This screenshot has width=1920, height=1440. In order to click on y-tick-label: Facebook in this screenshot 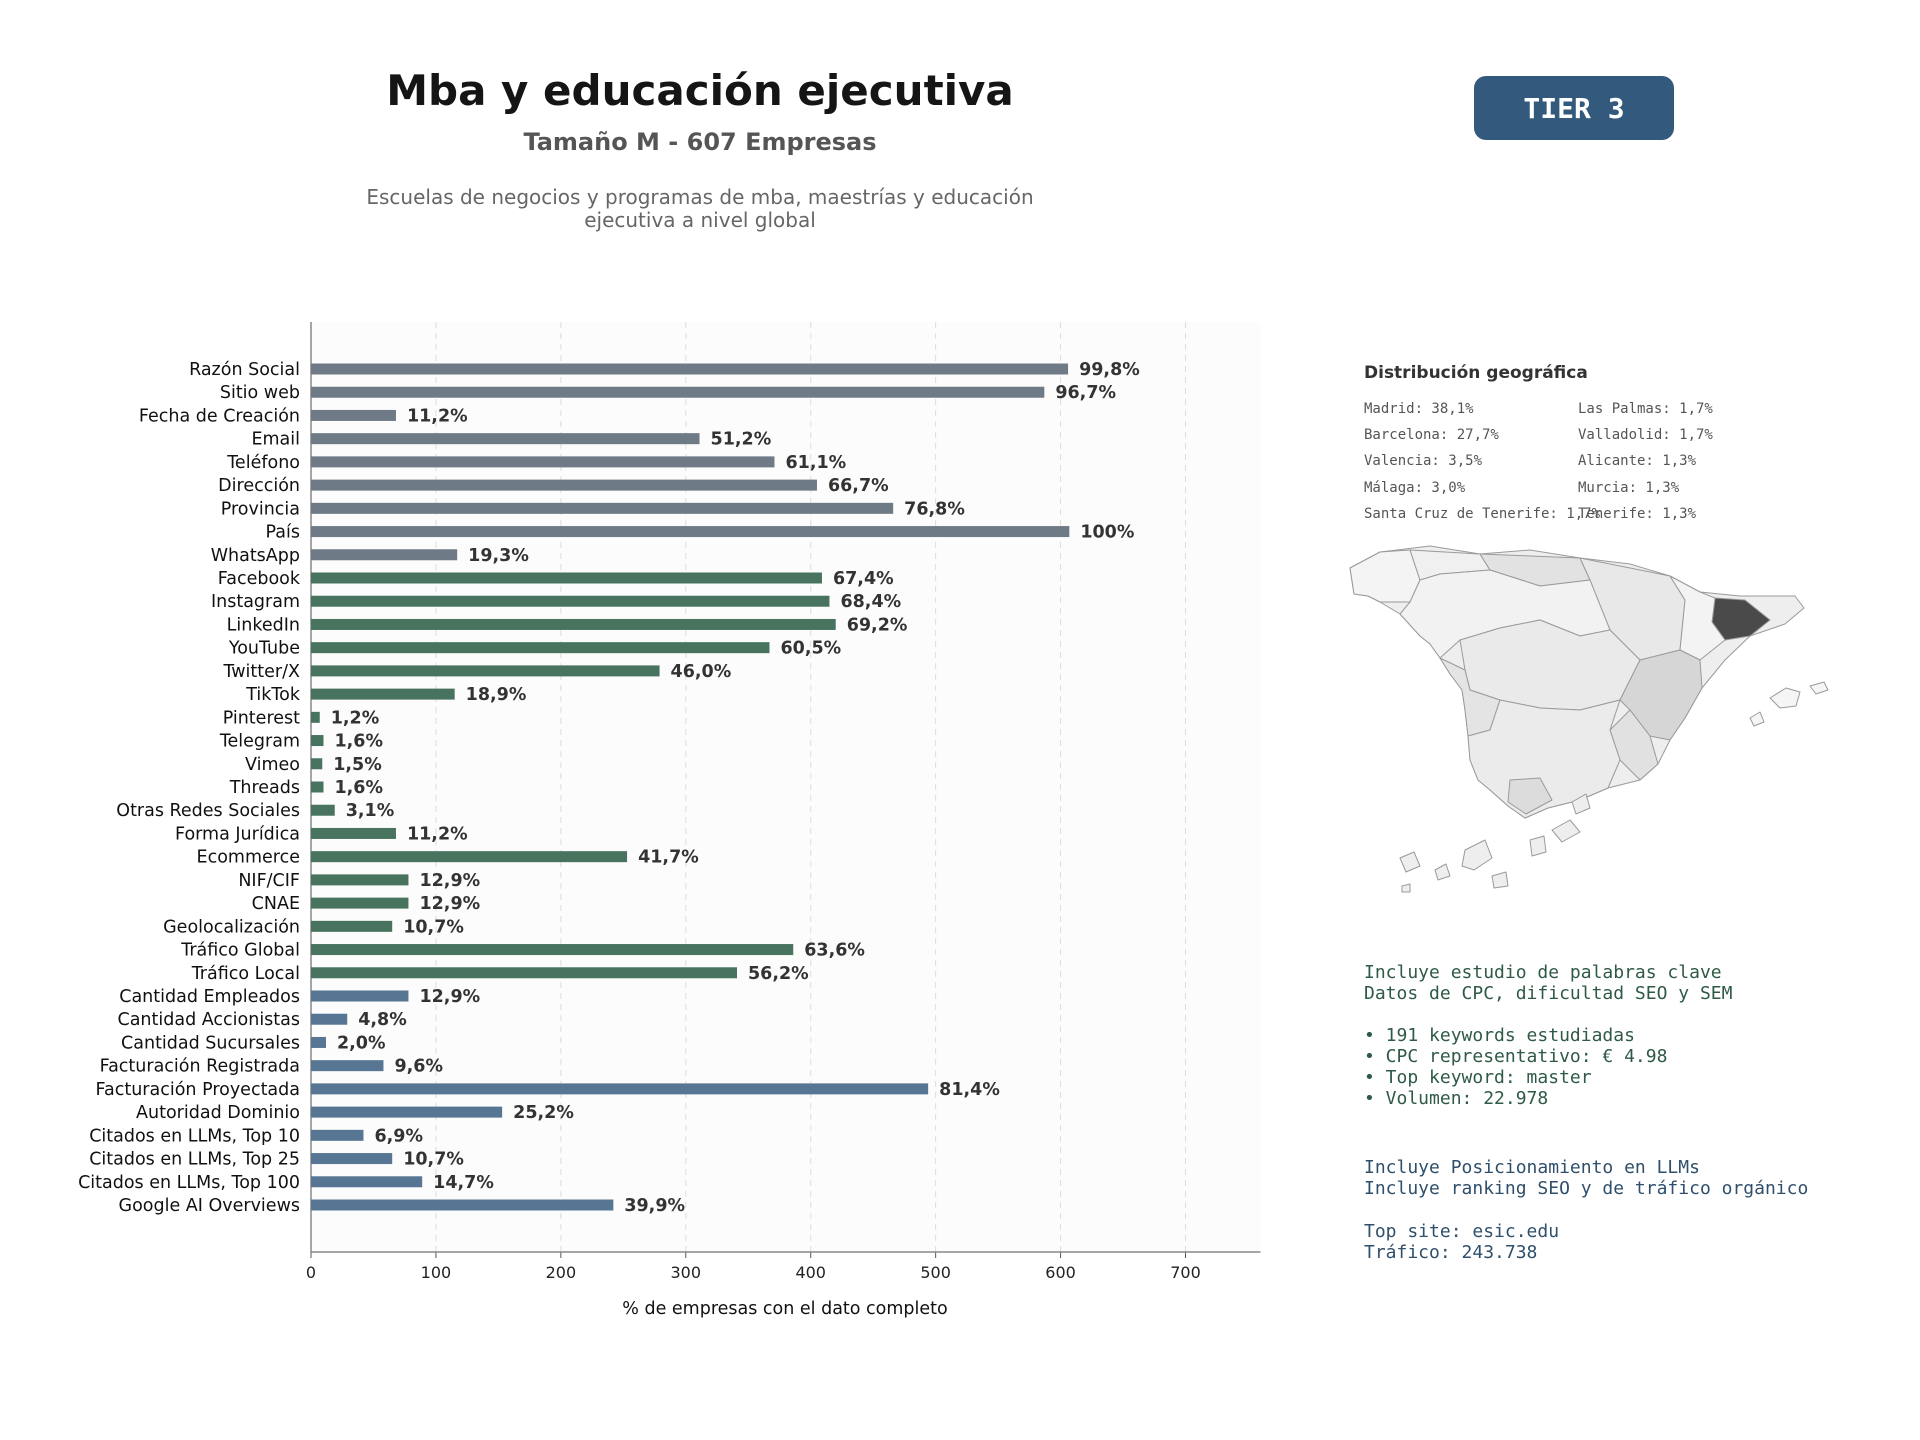, I will do `click(259, 579)`.